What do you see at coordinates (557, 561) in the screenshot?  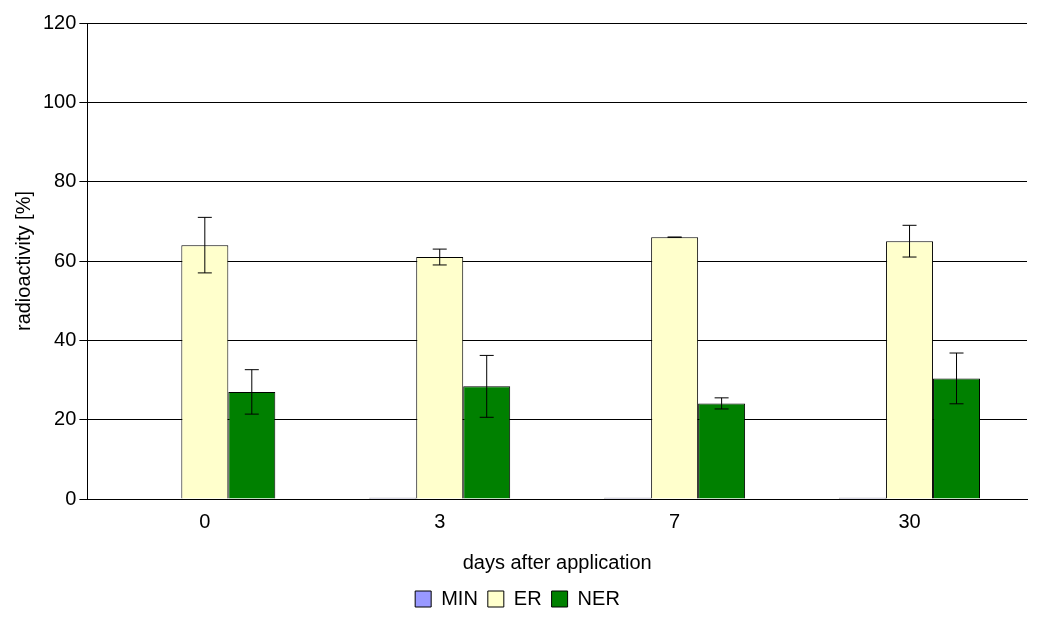 I see `x-axis-title: days after application` at bounding box center [557, 561].